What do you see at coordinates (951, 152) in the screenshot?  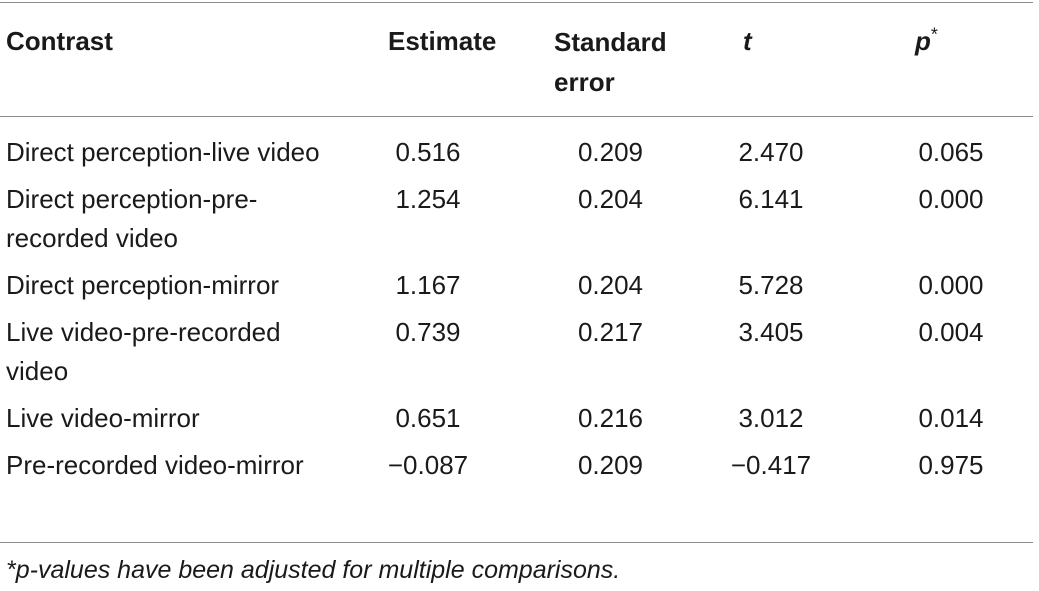 I see `cell-p: 0.065` at bounding box center [951, 152].